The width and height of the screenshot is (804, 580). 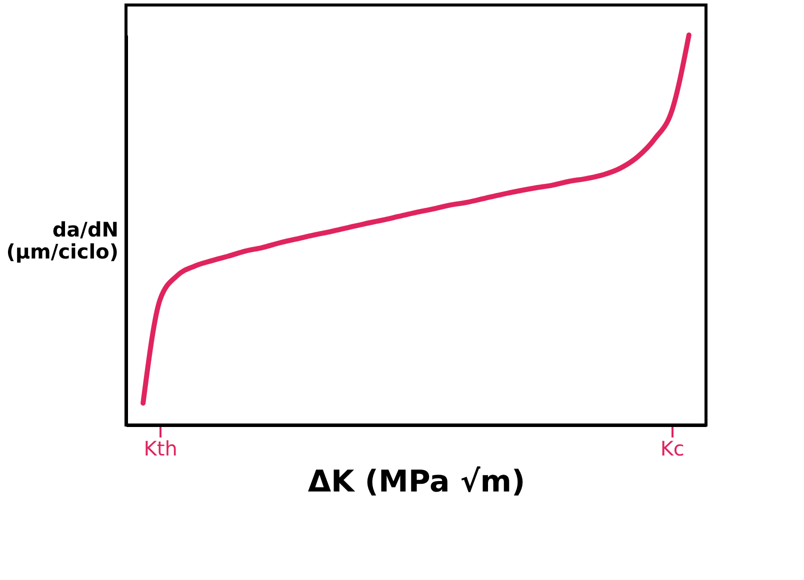 What do you see at coordinates (161, 448) in the screenshot?
I see `x-tick-label: Kth` at bounding box center [161, 448].